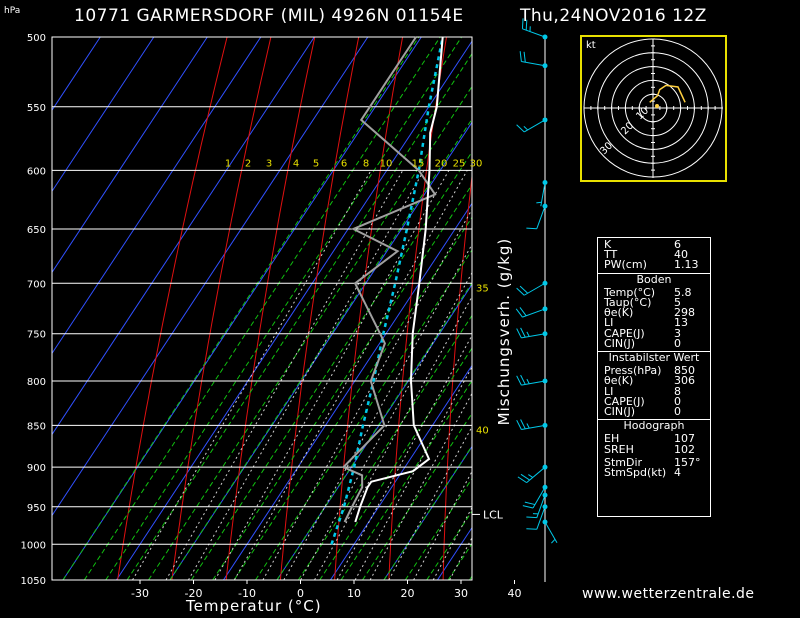 The width and height of the screenshot is (800, 618). I want to click on indices-hodograph: EH 107 SREH 102 StmDir 157° StmSpd(kt) 4, so click(654, 456).